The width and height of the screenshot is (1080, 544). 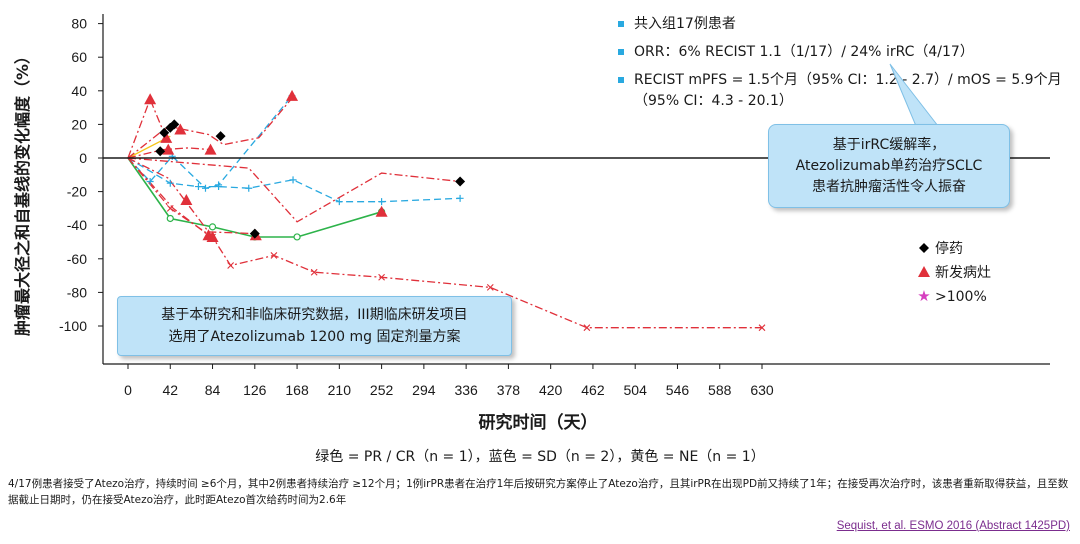 What do you see at coordinates (914, 95) in the screenshot?
I see `callout-tail` at bounding box center [914, 95].